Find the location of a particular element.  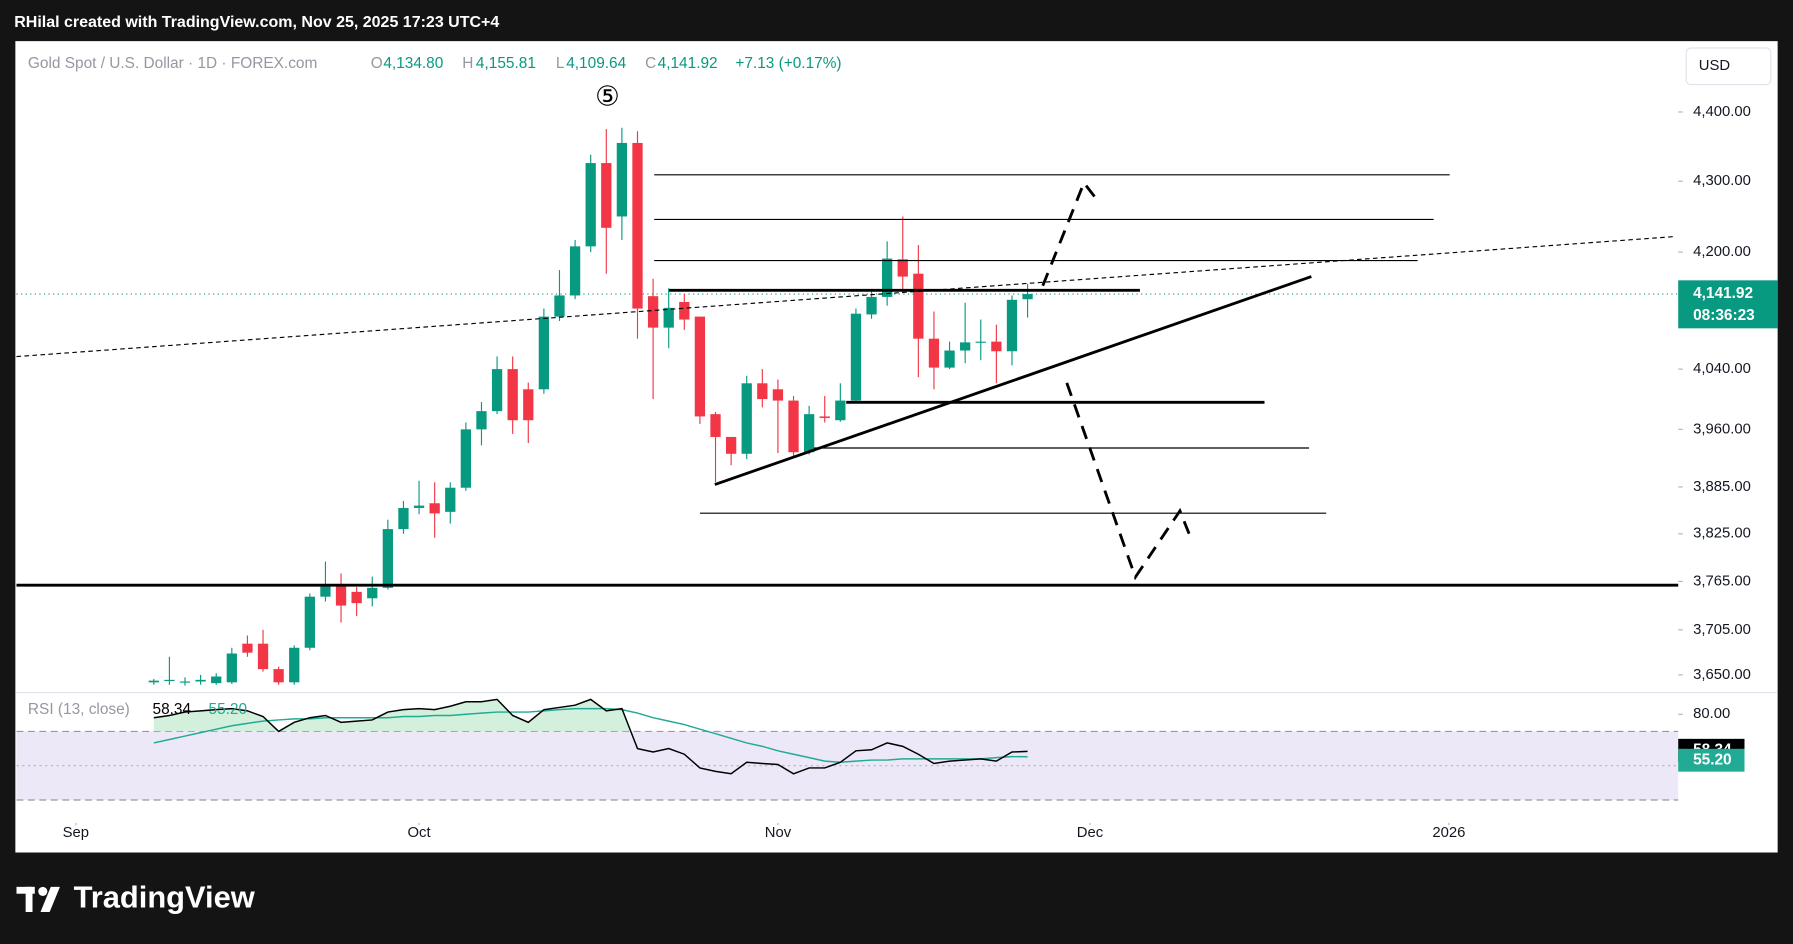

ohlc-value: 4,141.92 is located at coordinates (688, 63).